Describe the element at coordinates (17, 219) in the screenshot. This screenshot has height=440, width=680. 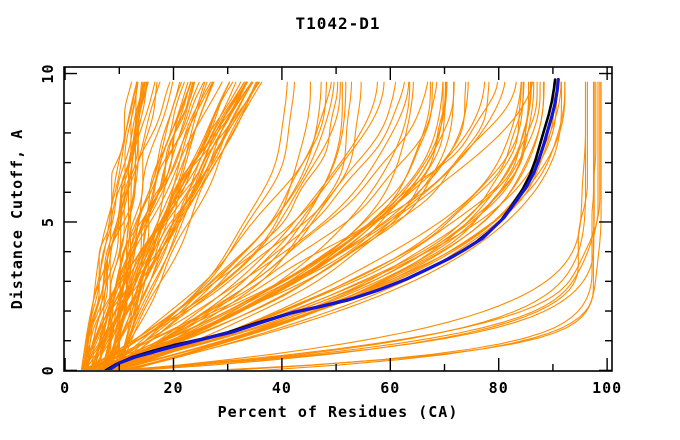
I see `y-axis-label: Distance Cutoff, A` at that location.